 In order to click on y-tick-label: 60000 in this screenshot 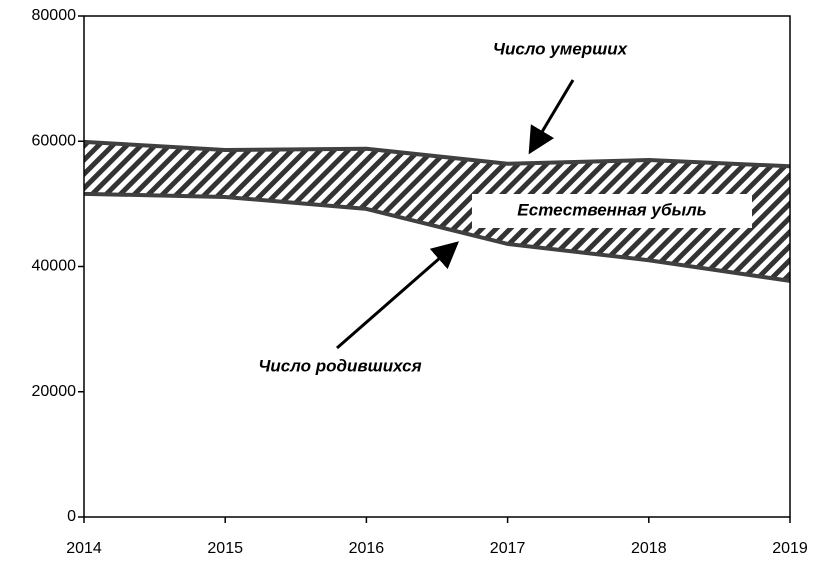, I will do `click(54, 140)`.